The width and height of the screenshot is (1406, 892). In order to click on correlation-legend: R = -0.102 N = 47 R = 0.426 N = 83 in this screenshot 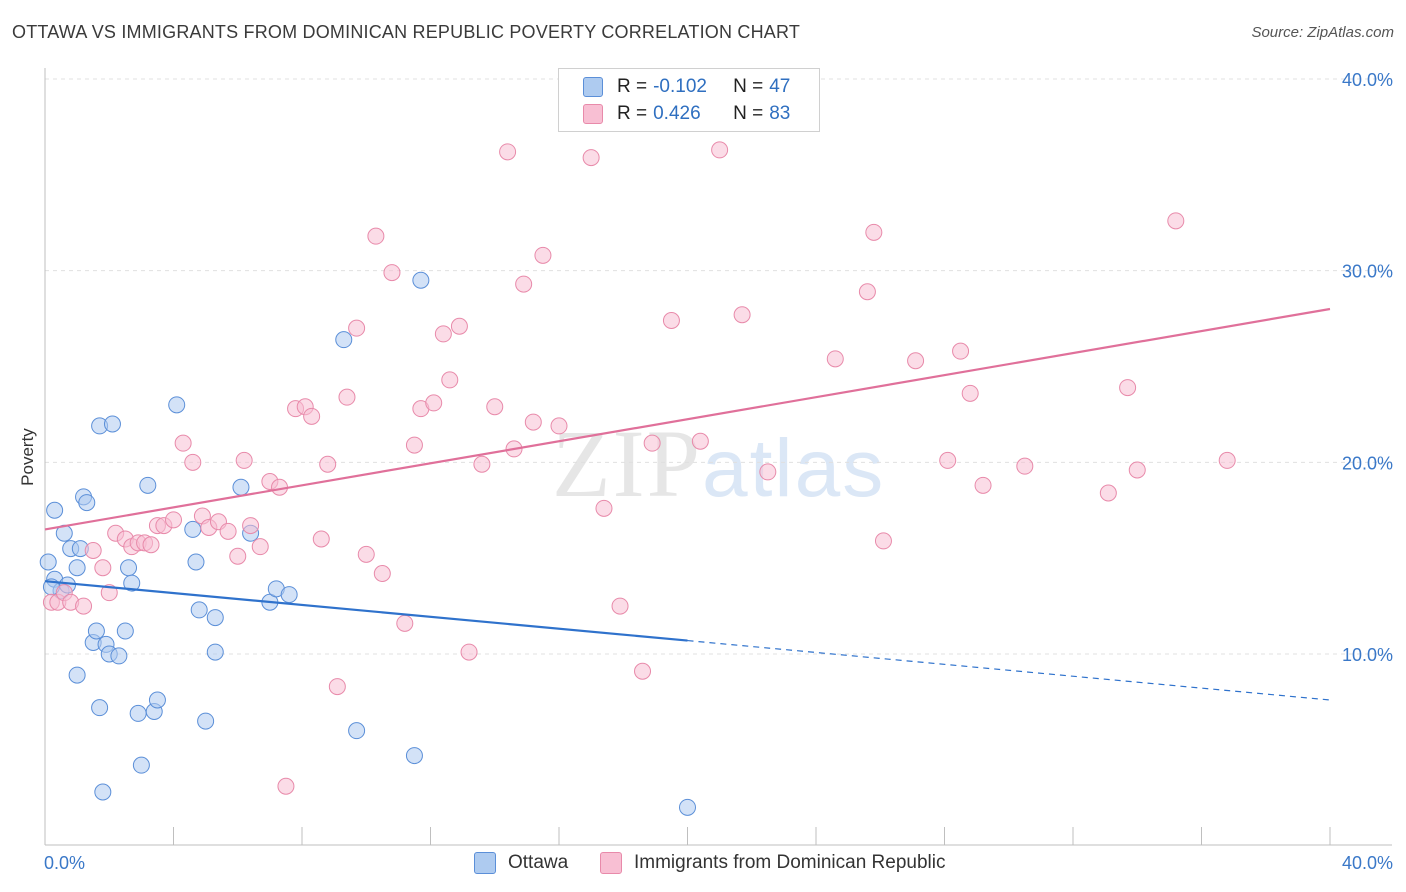, I will do `click(689, 100)`.